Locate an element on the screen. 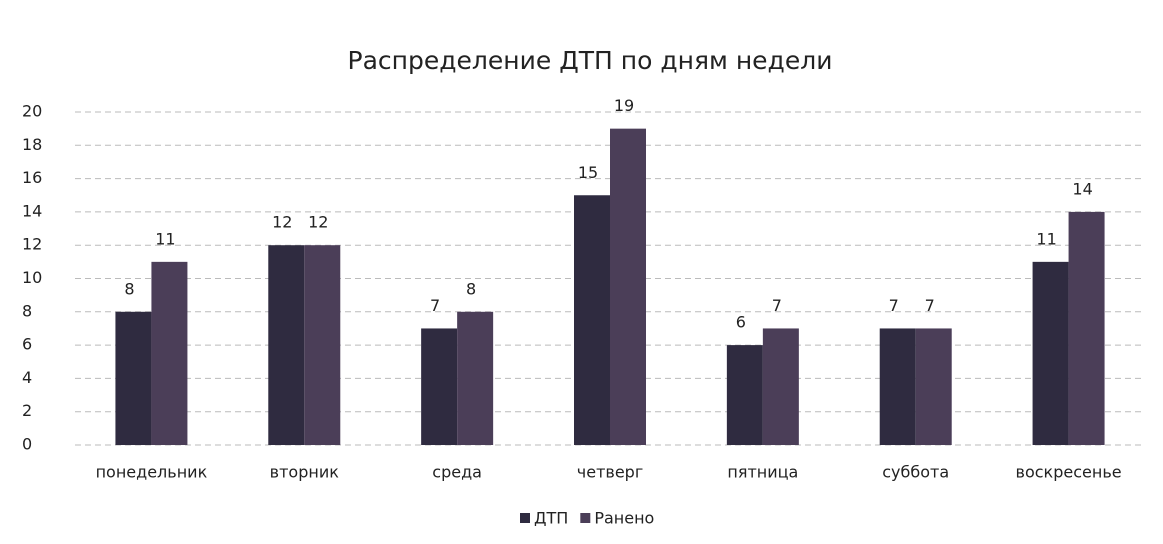 The width and height of the screenshot is (1163, 544). x-tick-label: воскресенье is located at coordinates (1069, 472).